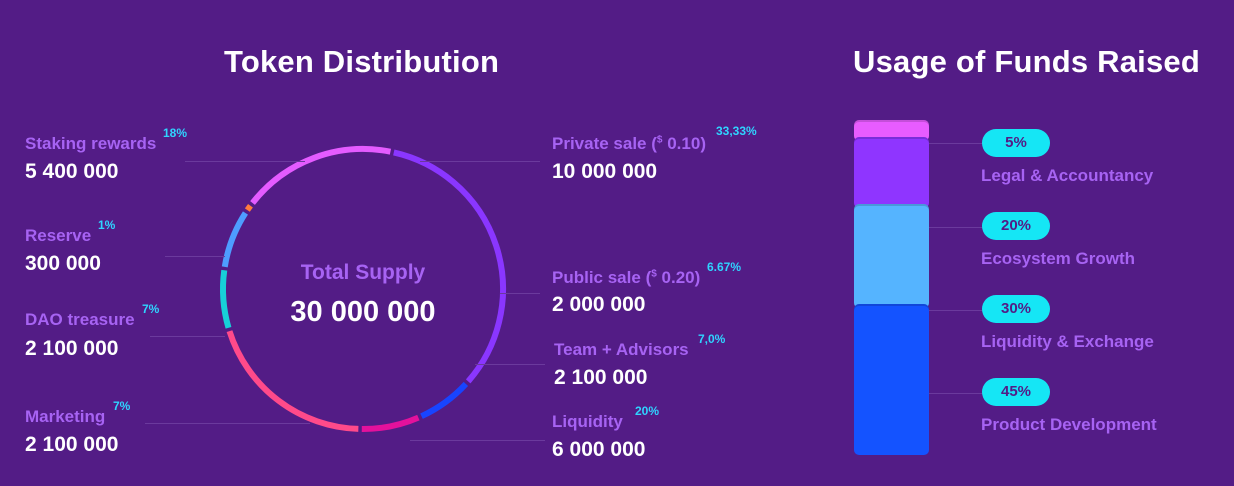  I want to click on public-sale-paren-close: ), so click(697, 277).